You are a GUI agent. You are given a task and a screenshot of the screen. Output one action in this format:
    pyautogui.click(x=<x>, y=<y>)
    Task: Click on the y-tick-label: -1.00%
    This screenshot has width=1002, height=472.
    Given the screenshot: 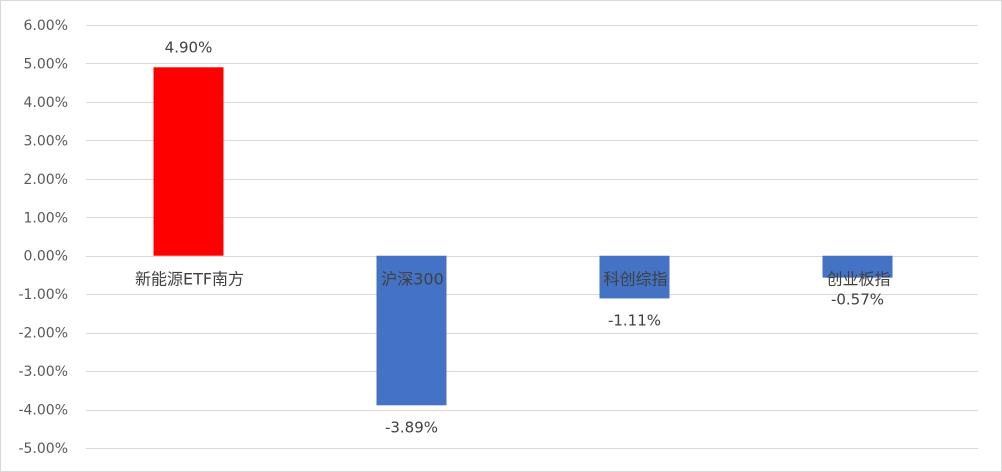 What is the action you would take?
    pyautogui.click(x=43, y=295)
    